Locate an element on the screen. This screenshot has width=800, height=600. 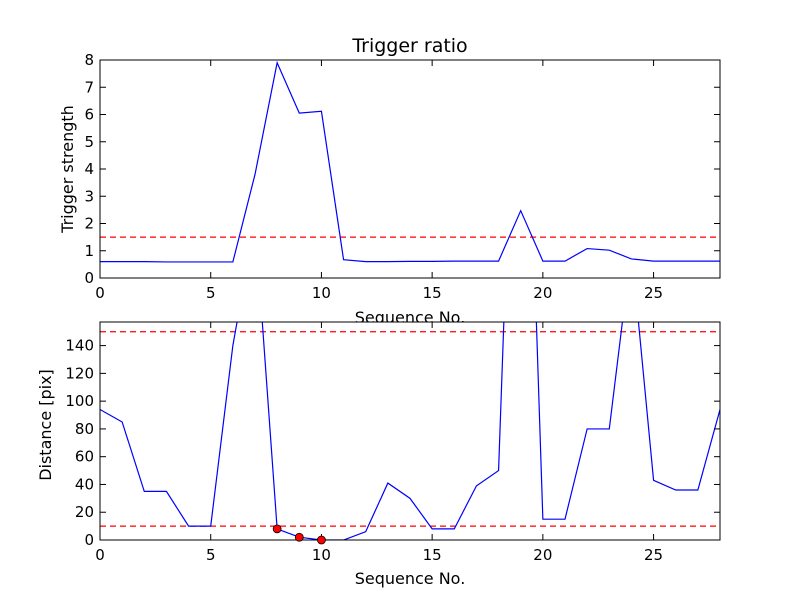
y-tick-label: 8 is located at coordinates (89, 60).